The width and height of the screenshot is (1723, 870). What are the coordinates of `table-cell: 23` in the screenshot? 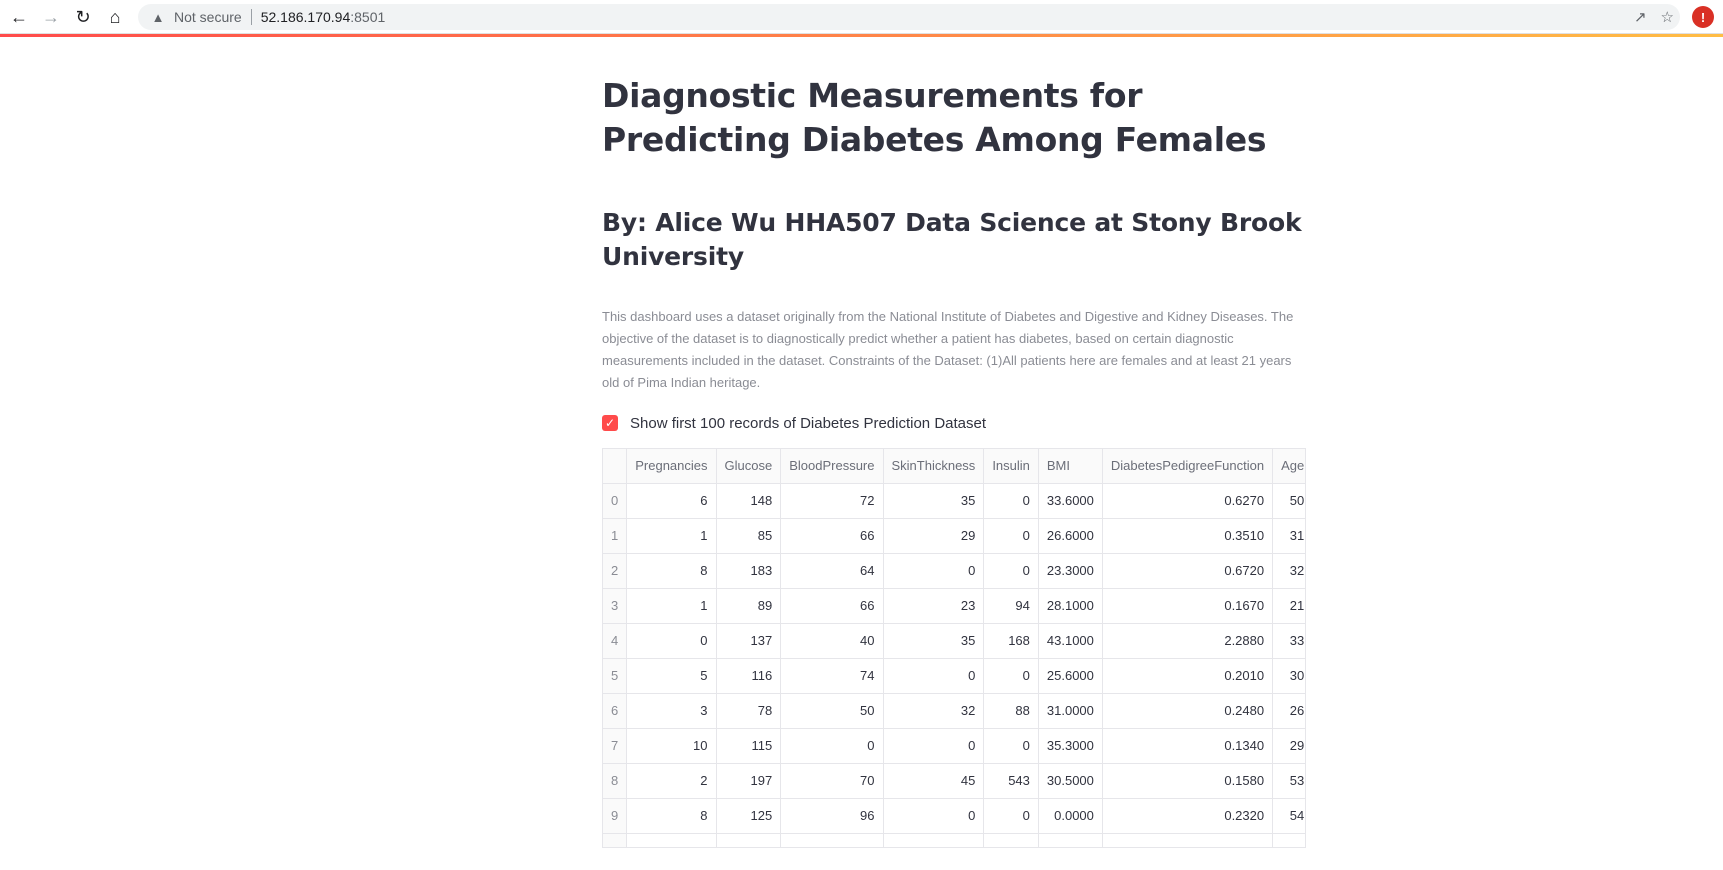 It's located at (934, 606).